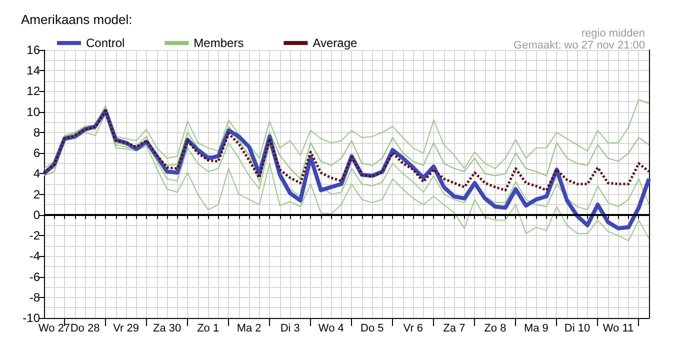 The image size is (677, 346). I want to click on y-tick-label: 4, so click(36, 173).